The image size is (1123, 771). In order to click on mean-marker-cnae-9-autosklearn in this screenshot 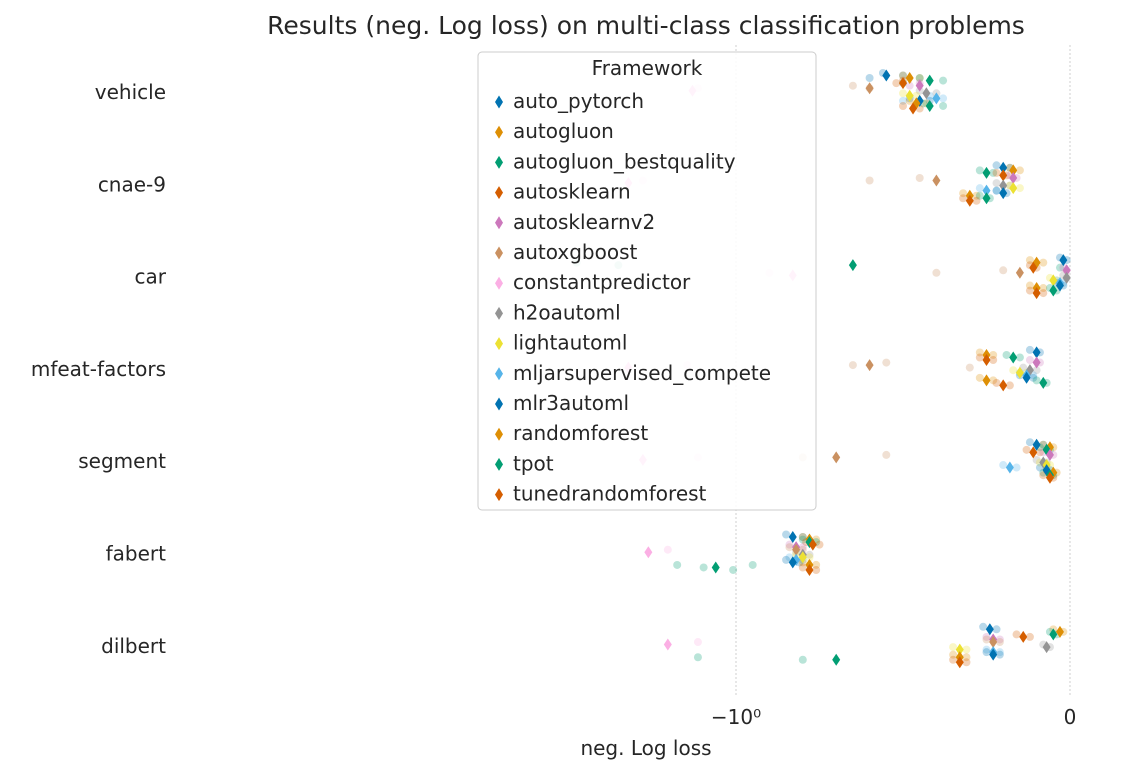, I will do `click(1003, 175)`.